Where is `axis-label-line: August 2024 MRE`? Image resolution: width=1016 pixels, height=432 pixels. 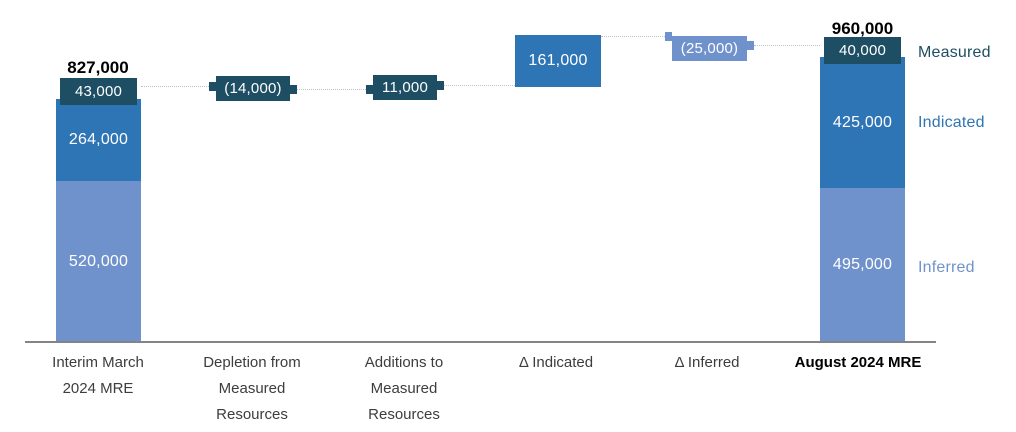
axis-label-line: August 2024 MRE is located at coordinates (858, 362).